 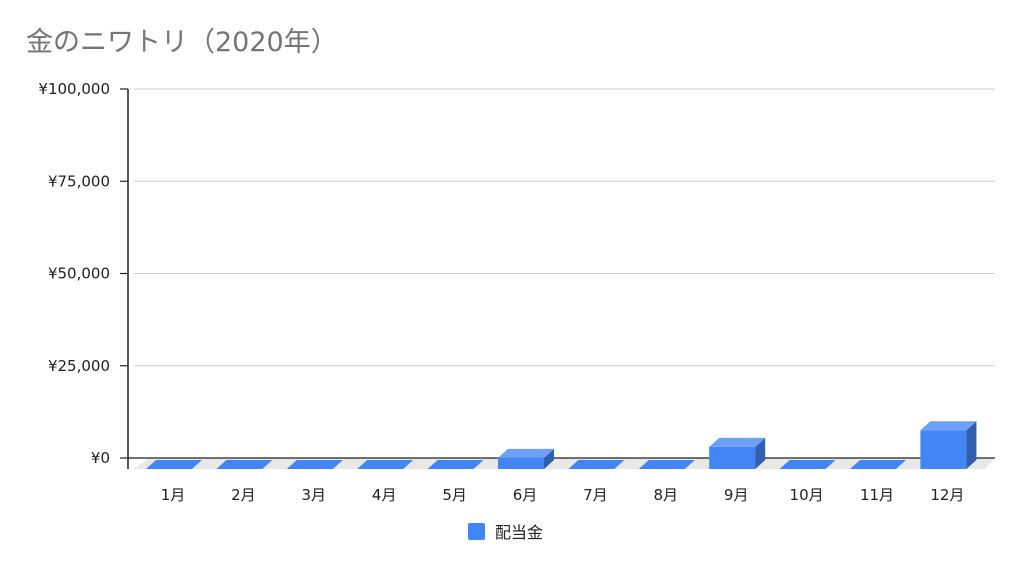 What do you see at coordinates (182, 42) in the screenshot?
I see `chart-title: 金のニワトリ（2020年）` at bounding box center [182, 42].